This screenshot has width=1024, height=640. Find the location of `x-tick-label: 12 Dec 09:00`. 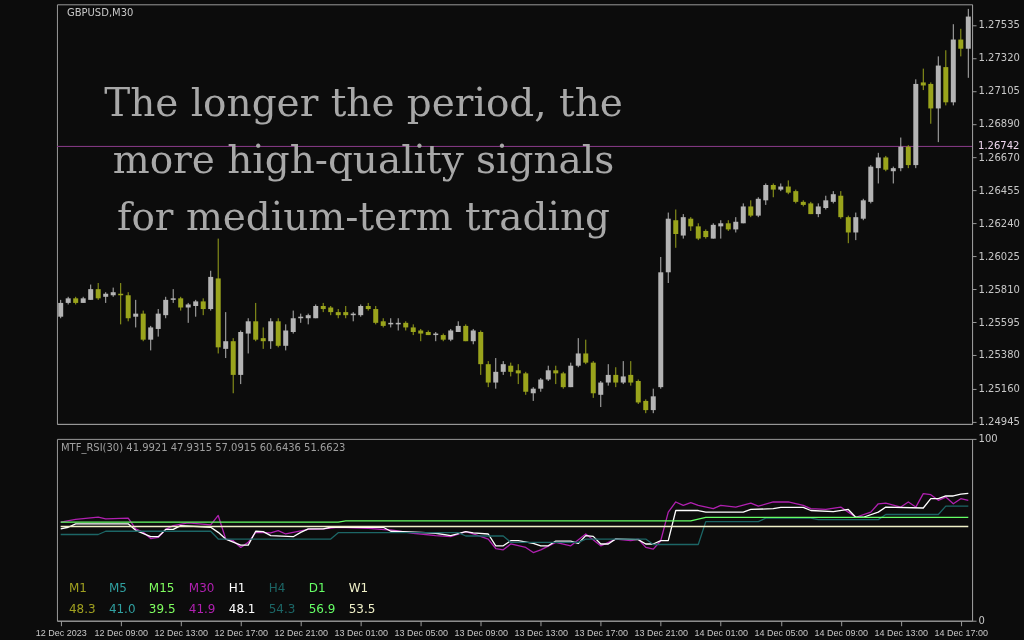

x-tick-label: 12 Dec 09:00 is located at coordinates (121, 633).